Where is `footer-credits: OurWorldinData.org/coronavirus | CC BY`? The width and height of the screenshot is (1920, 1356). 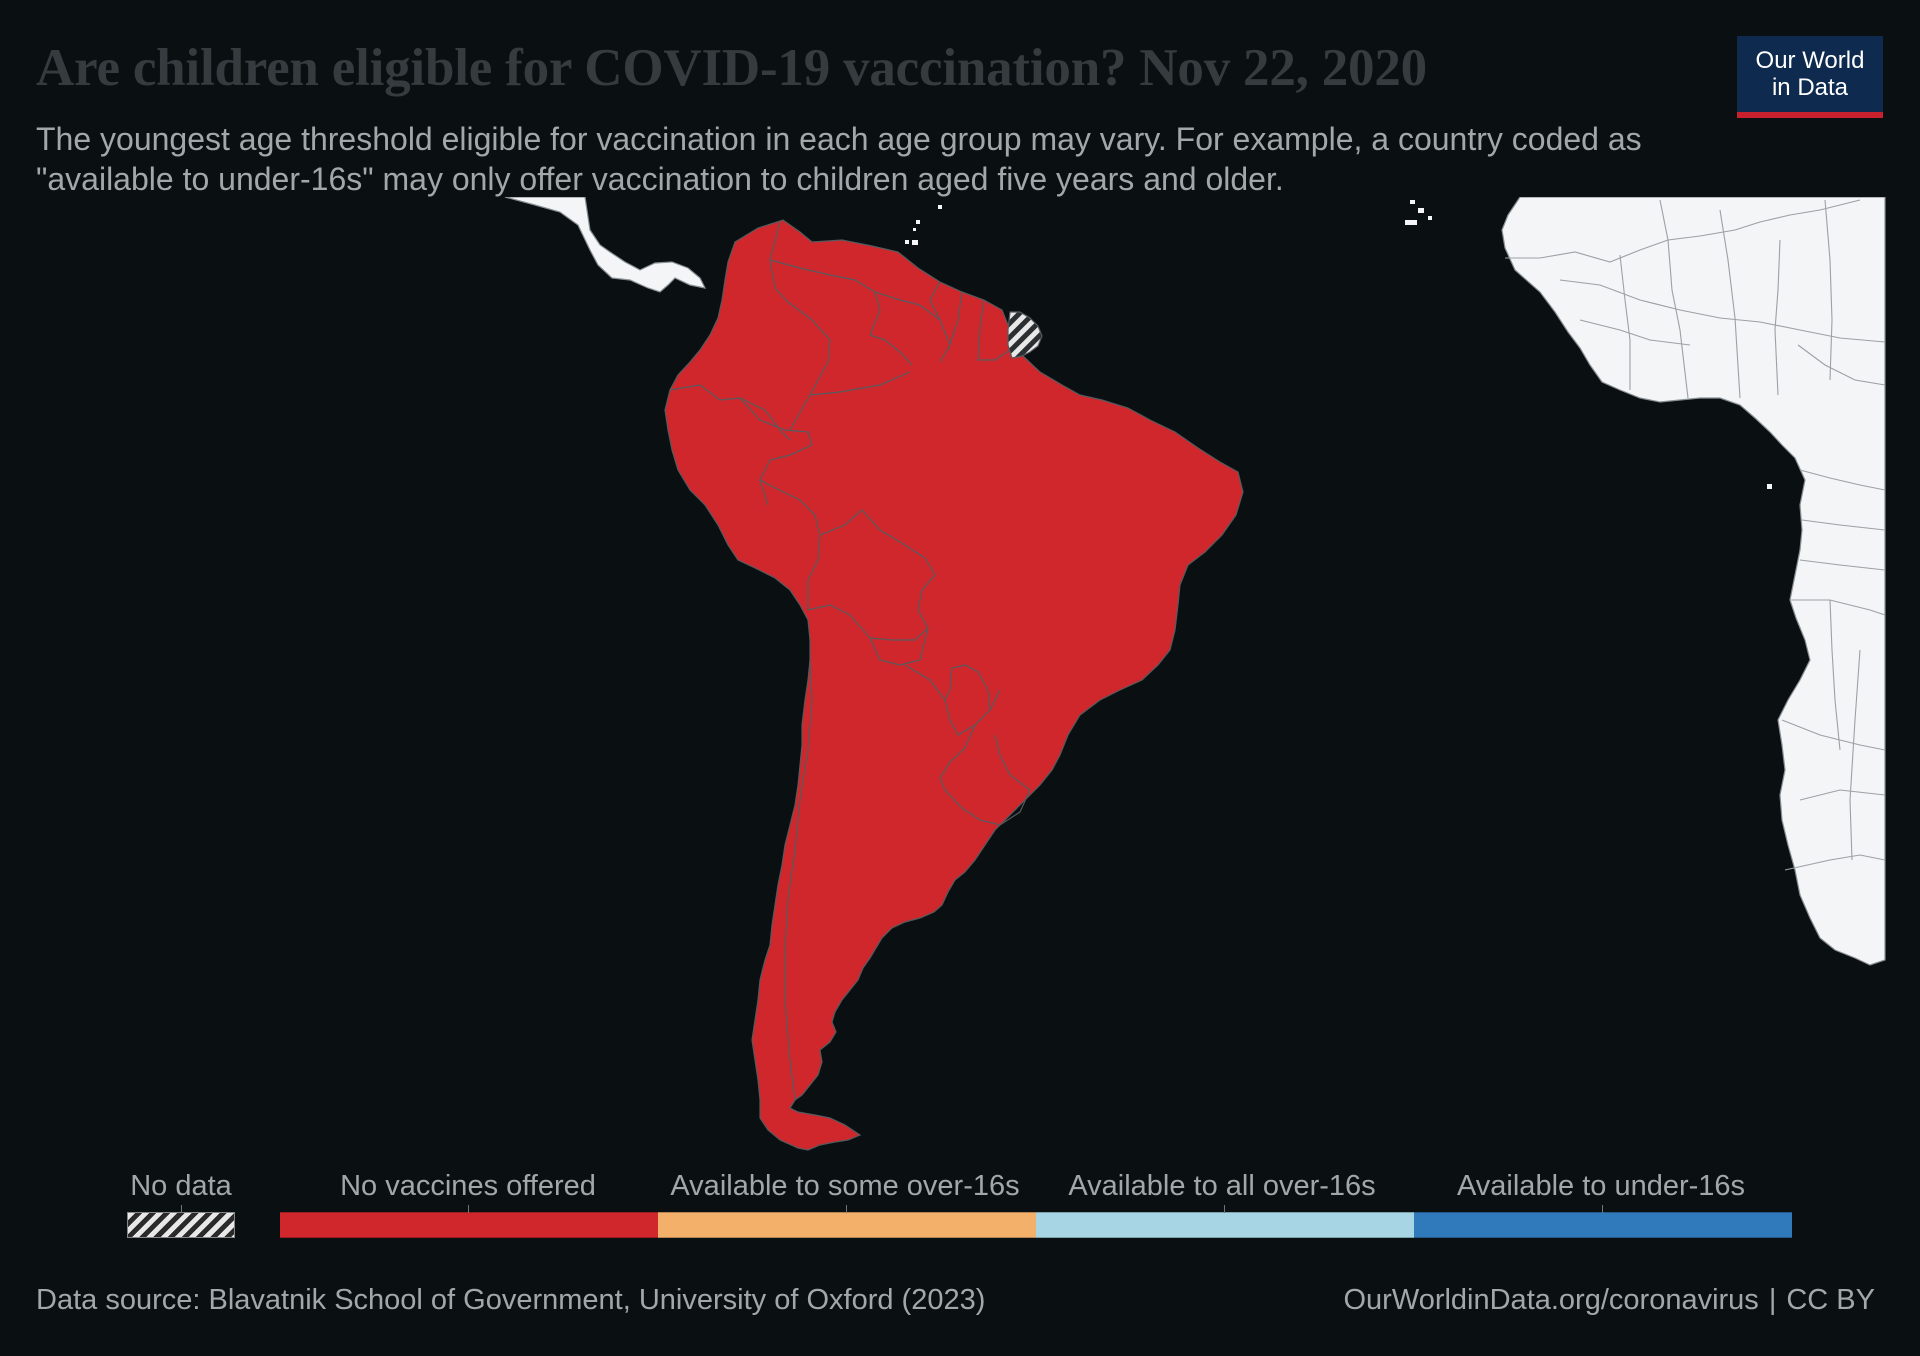 footer-credits: OurWorldinData.org/coronavirus | CC BY is located at coordinates (1610, 1300).